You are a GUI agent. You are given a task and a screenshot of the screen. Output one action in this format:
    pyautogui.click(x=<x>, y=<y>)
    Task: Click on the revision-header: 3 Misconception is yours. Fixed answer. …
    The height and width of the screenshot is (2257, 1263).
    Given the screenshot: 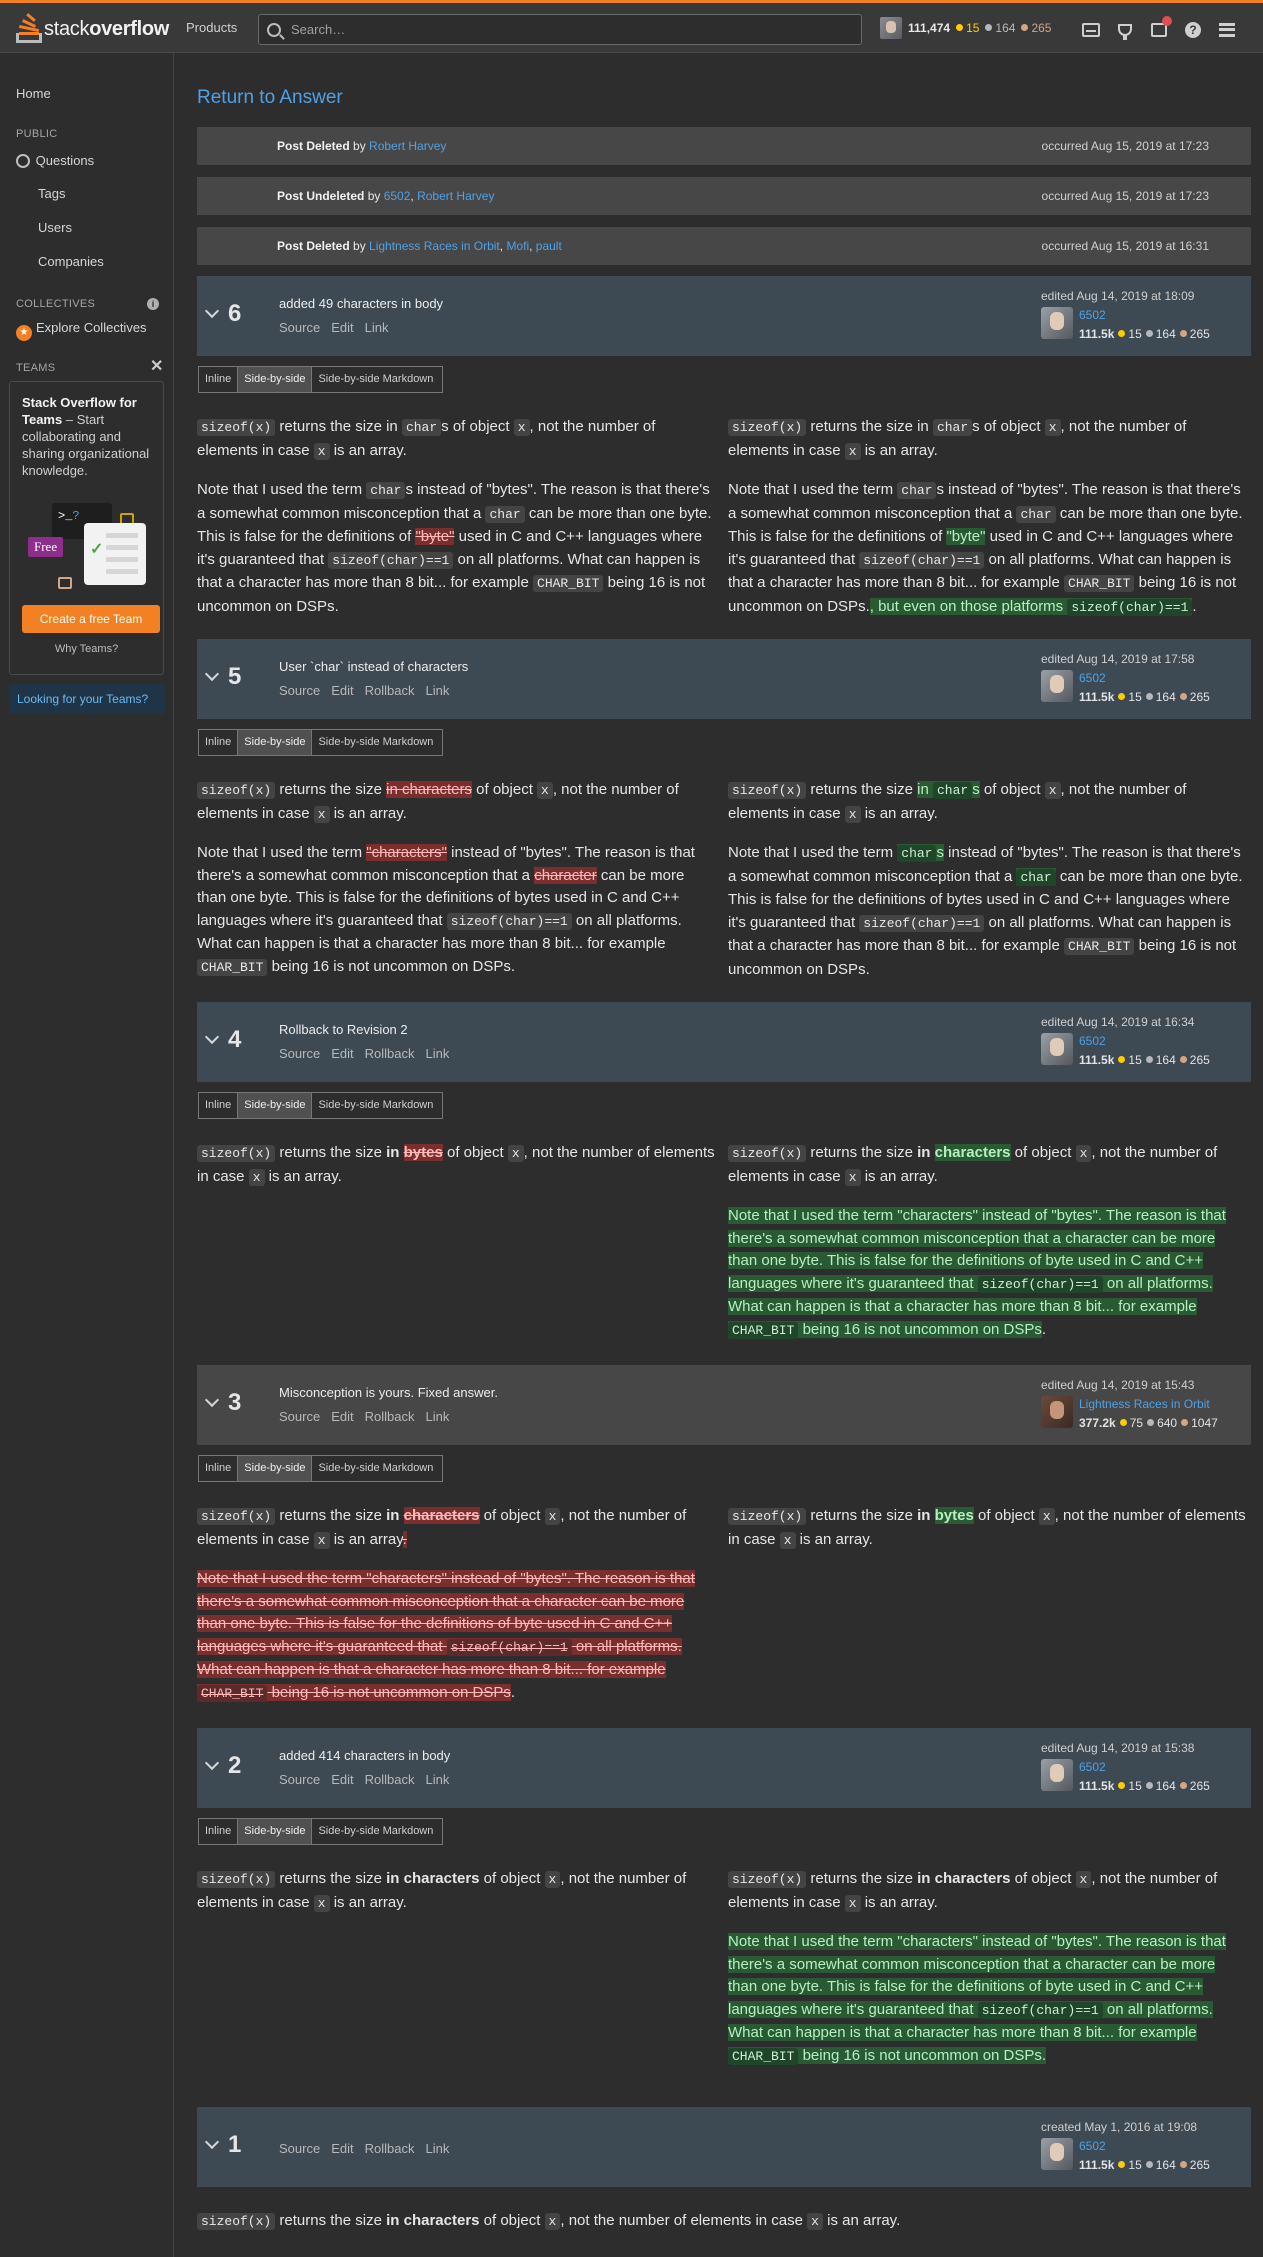 What is the action you would take?
    pyautogui.click(x=724, y=1405)
    